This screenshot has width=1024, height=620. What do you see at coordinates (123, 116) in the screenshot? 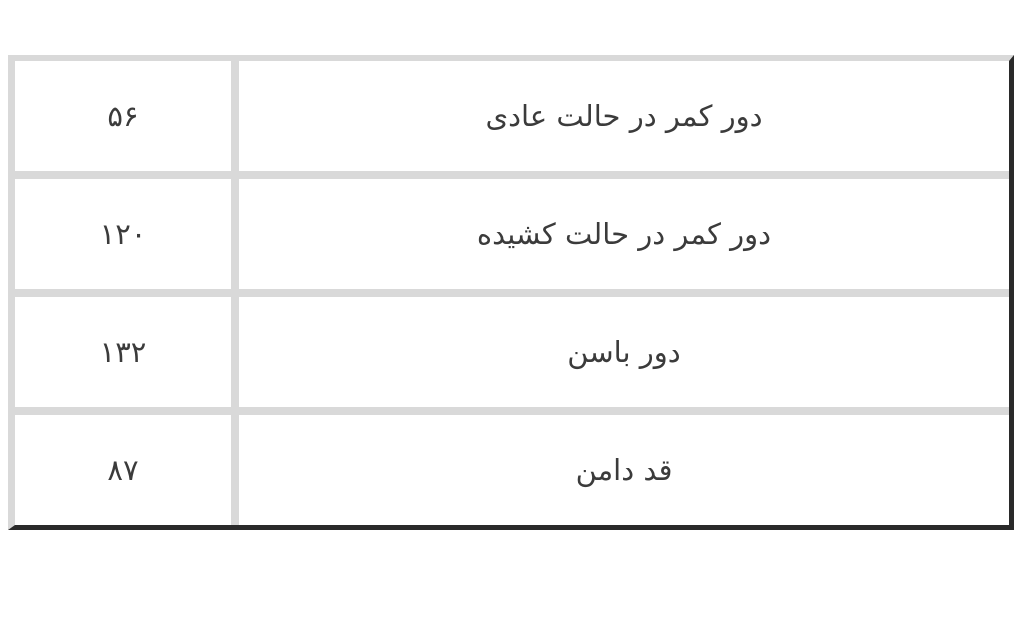
I see `measurement-value: ۵۶` at bounding box center [123, 116].